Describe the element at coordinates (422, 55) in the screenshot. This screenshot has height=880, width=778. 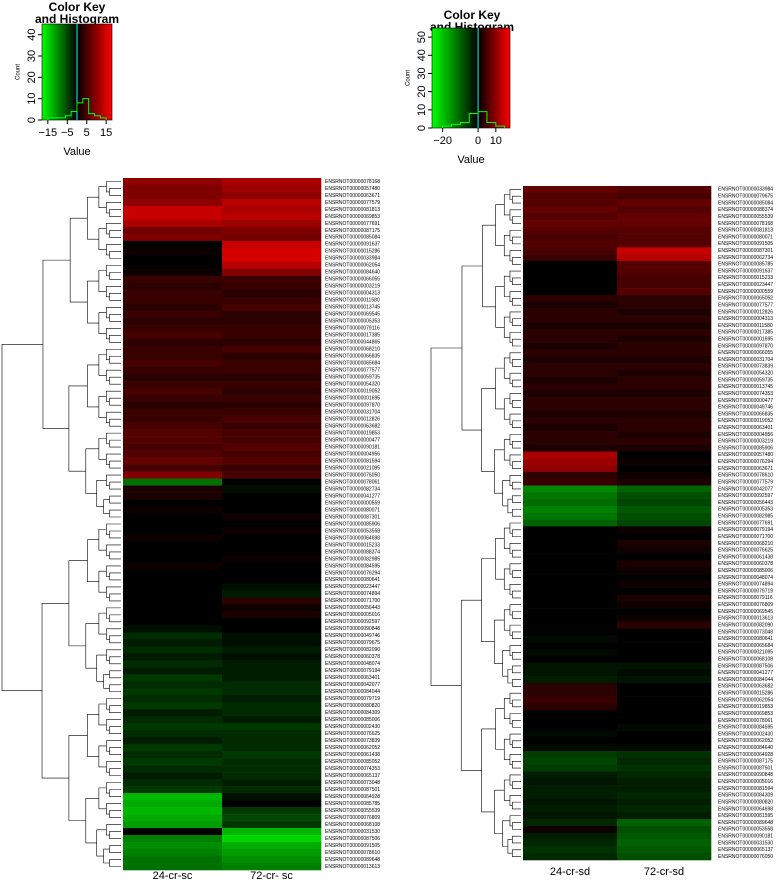
I see `y-tick-label: 40` at that location.